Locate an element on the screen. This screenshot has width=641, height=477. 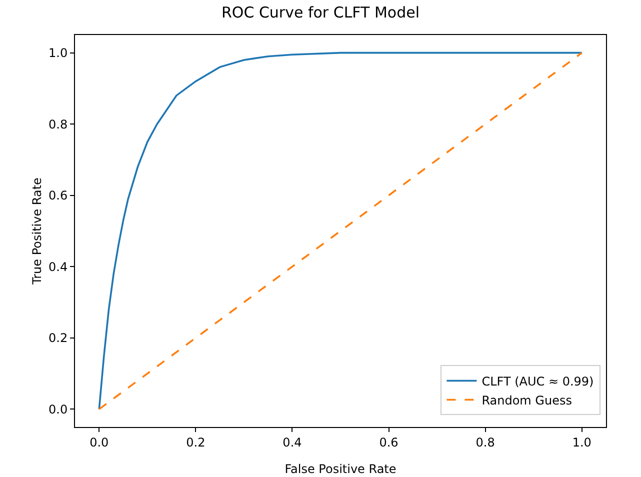
x-tick-label: 1.0 is located at coordinates (582, 442).